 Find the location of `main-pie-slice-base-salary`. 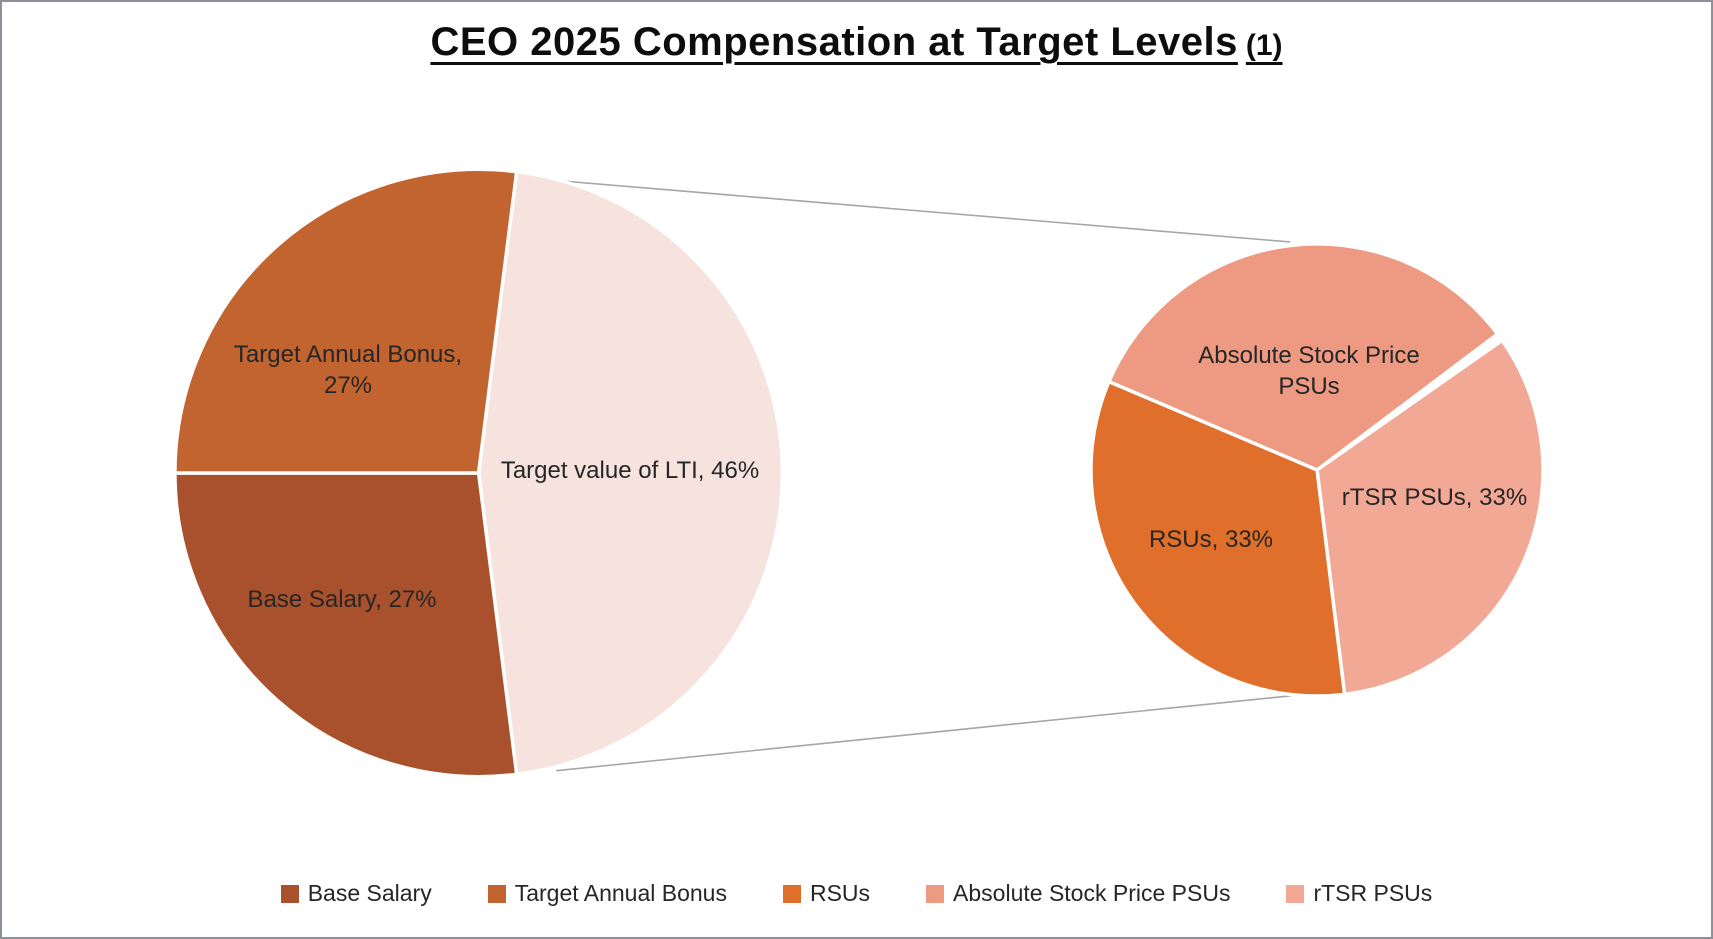

main-pie-slice-base-salary is located at coordinates (346, 625).